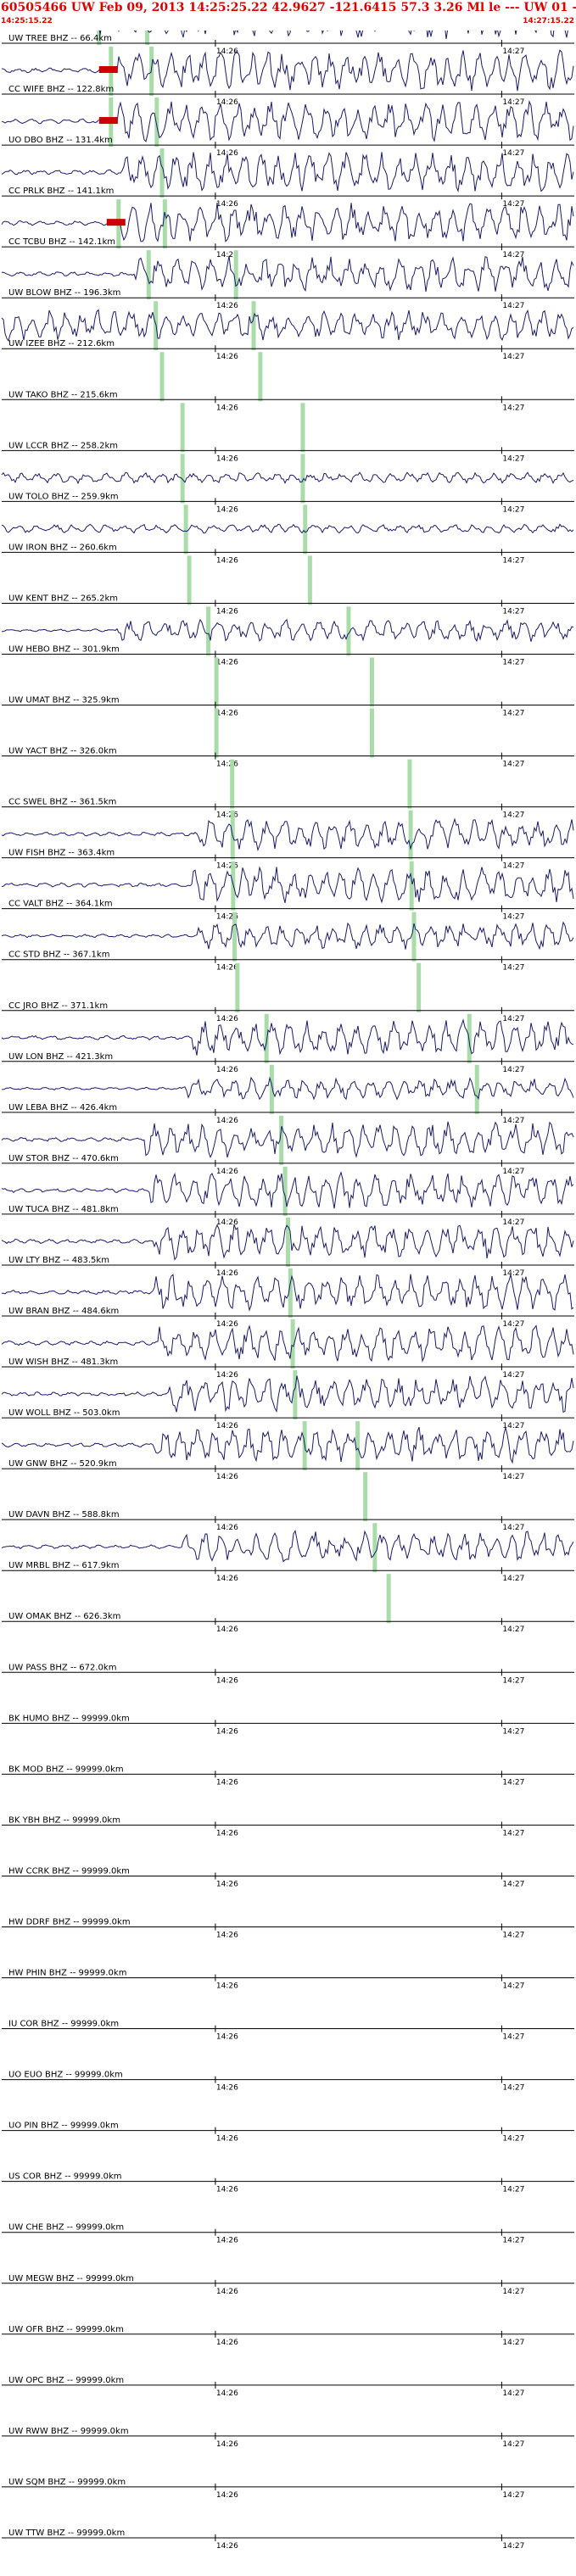 The width and height of the screenshot is (576, 2576). I want to click on station-label: UW TREE BHZ -- 66.4km, so click(60, 38).